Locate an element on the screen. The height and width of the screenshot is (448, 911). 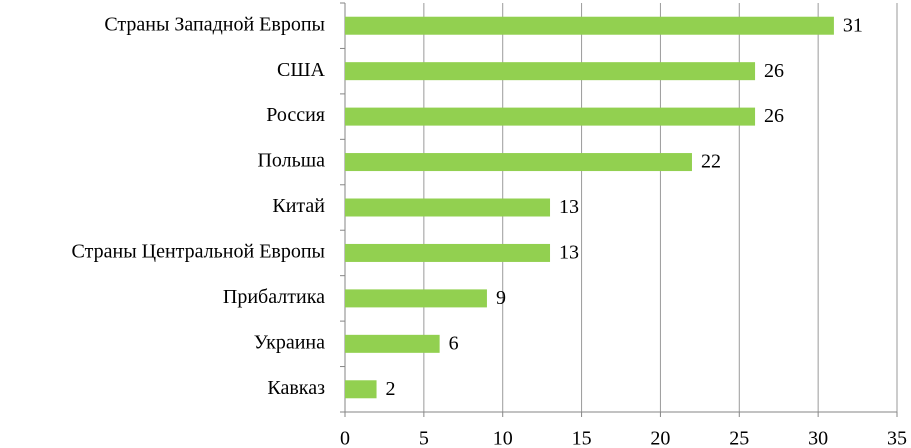
x-tick-label: 0 is located at coordinates (345, 438).